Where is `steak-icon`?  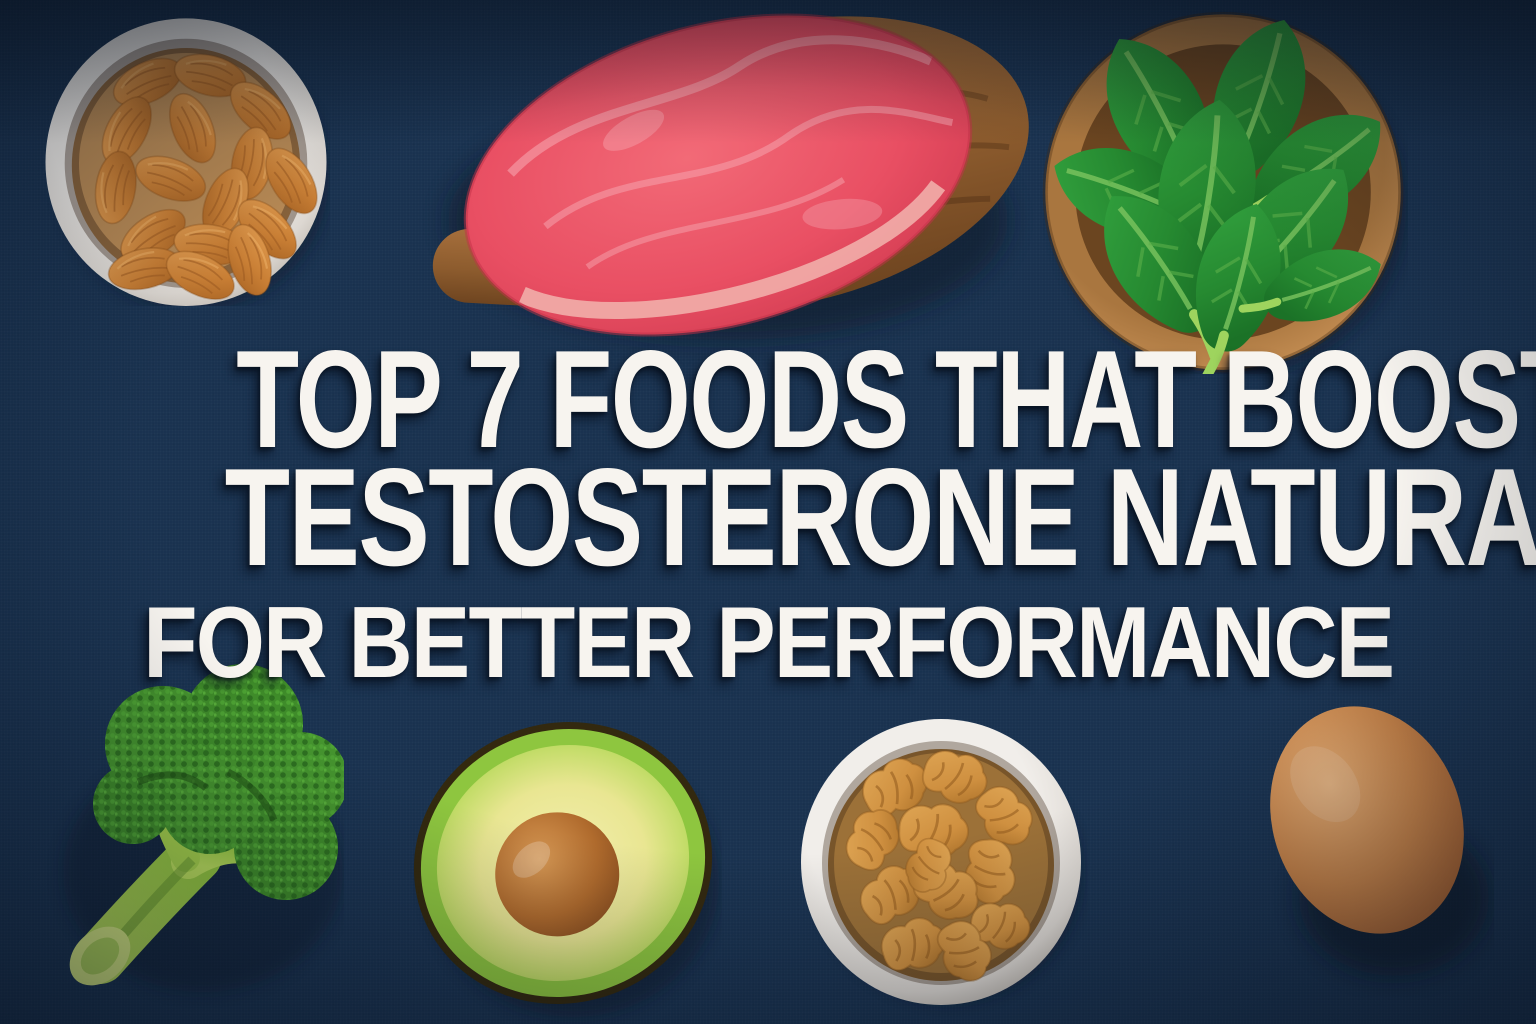
steak-icon is located at coordinates (730, 176).